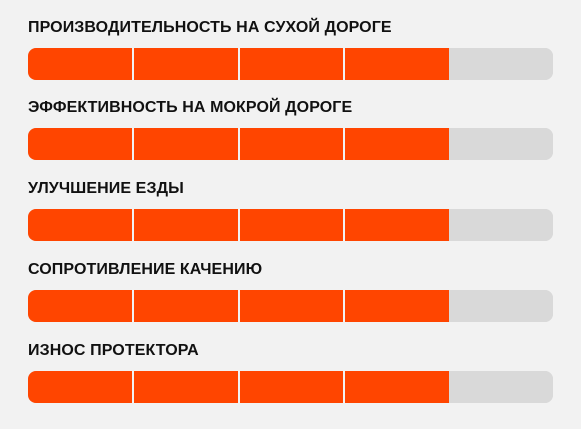 The width and height of the screenshot is (581, 429). Describe the element at coordinates (106, 188) in the screenshot. I see `rating-label: УЛУЧШЕНИЕ ЕЗДЫ` at that location.